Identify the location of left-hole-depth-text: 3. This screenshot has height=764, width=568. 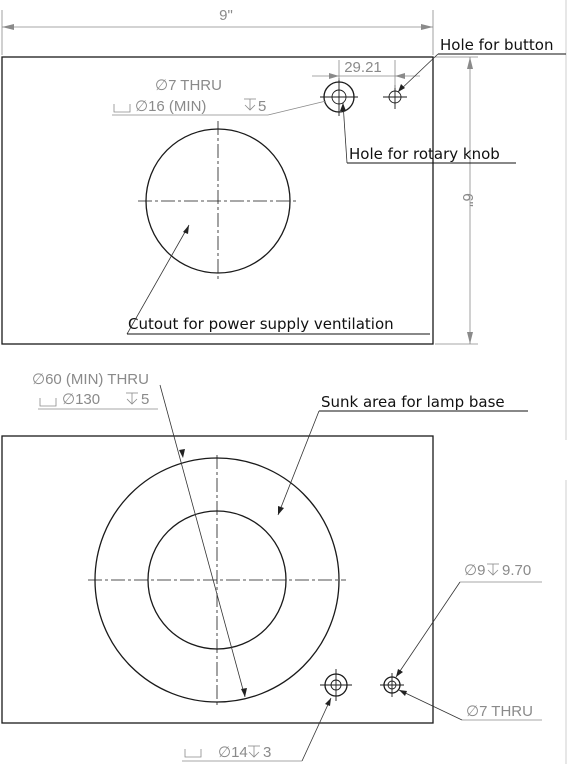
(267, 752).